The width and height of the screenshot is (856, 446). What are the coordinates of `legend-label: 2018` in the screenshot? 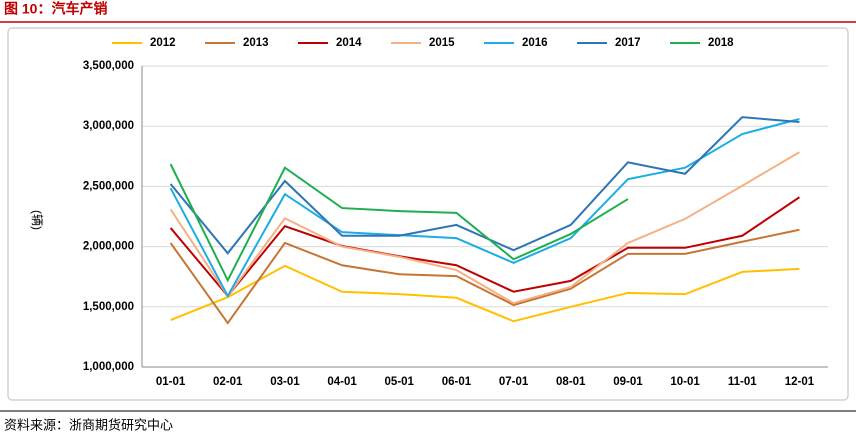 It's located at (721, 43).